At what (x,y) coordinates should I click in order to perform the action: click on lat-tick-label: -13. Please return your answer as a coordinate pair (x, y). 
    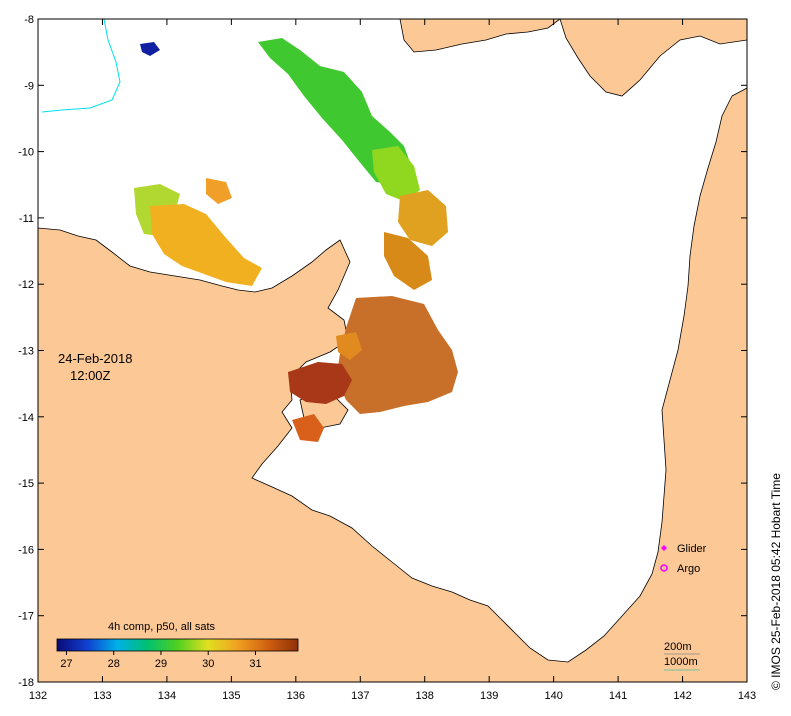
    Looking at the image, I should click on (26, 352).